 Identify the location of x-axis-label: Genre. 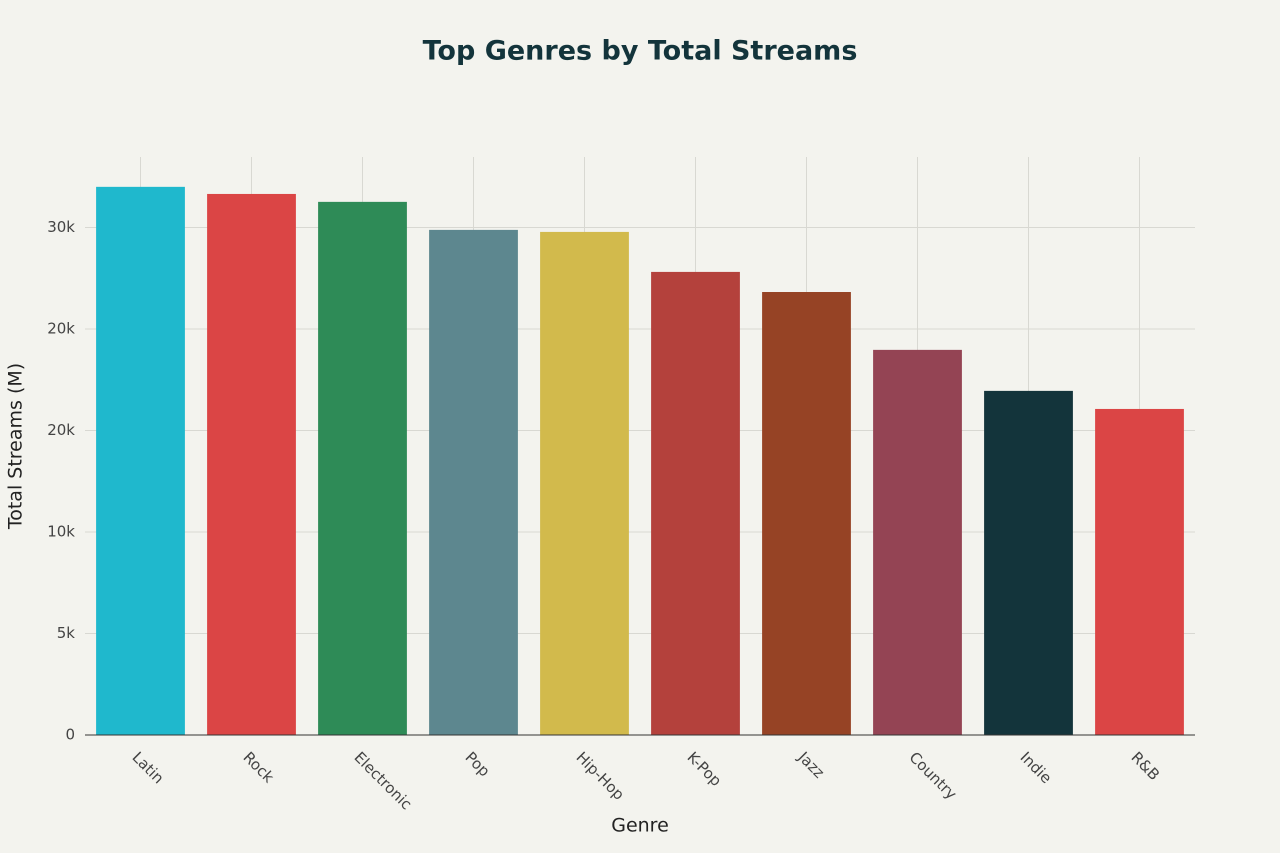
(640, 826).